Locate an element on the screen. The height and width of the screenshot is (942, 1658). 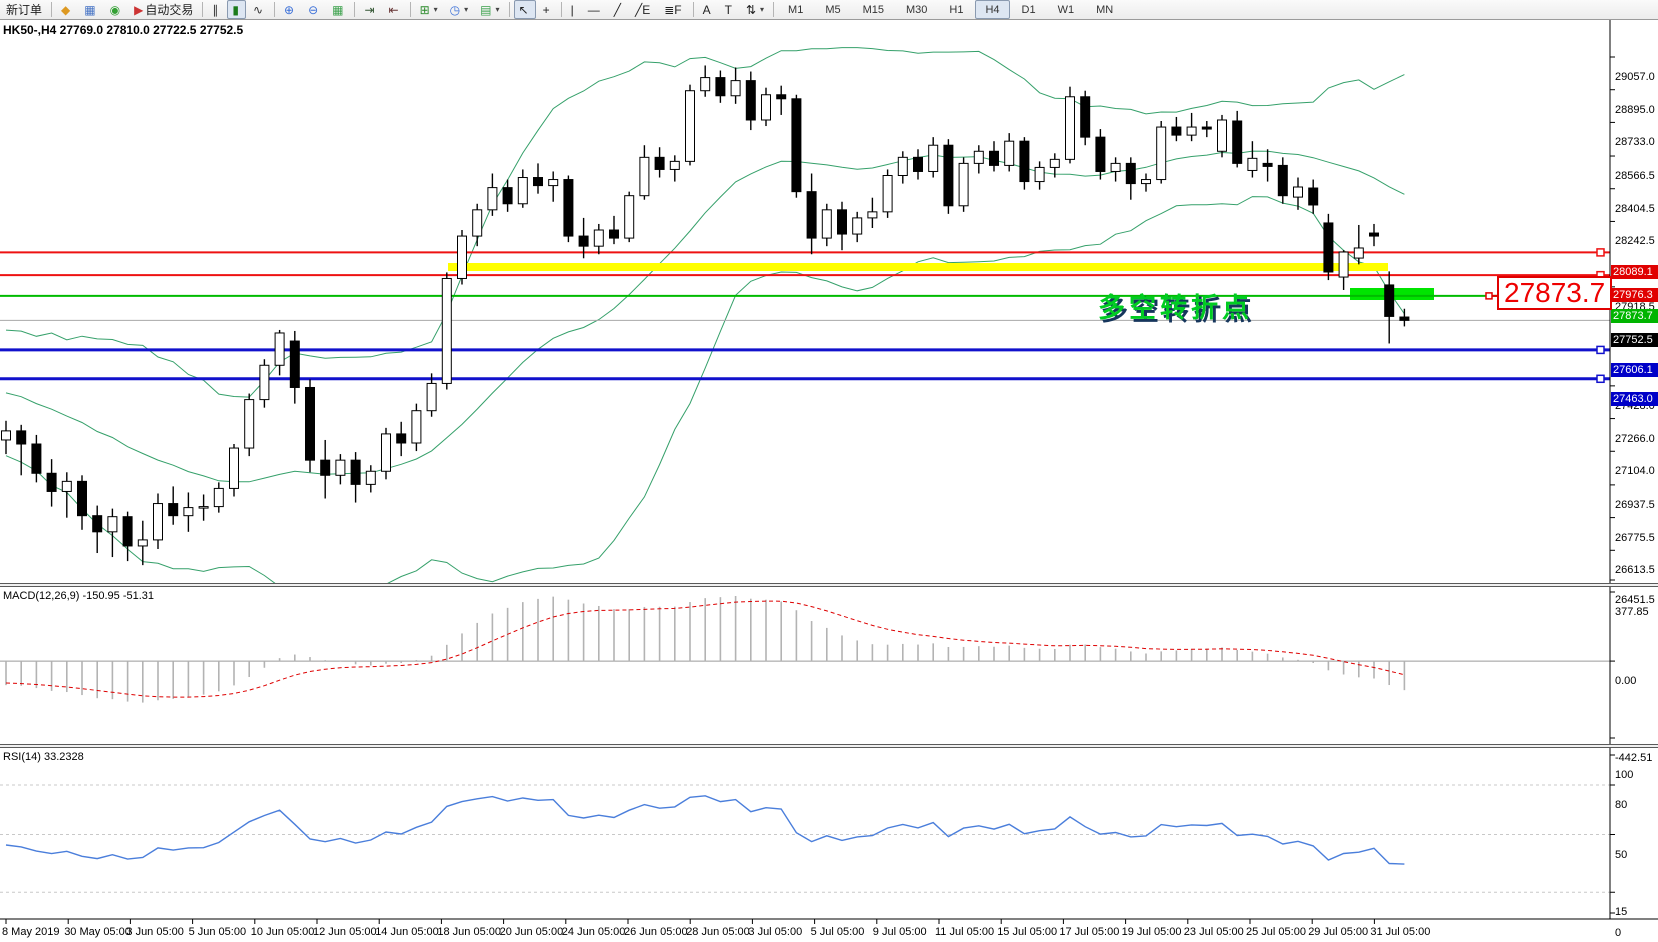
time-label: 15 Jul 05:00 is located at coordinates (1027, 932).